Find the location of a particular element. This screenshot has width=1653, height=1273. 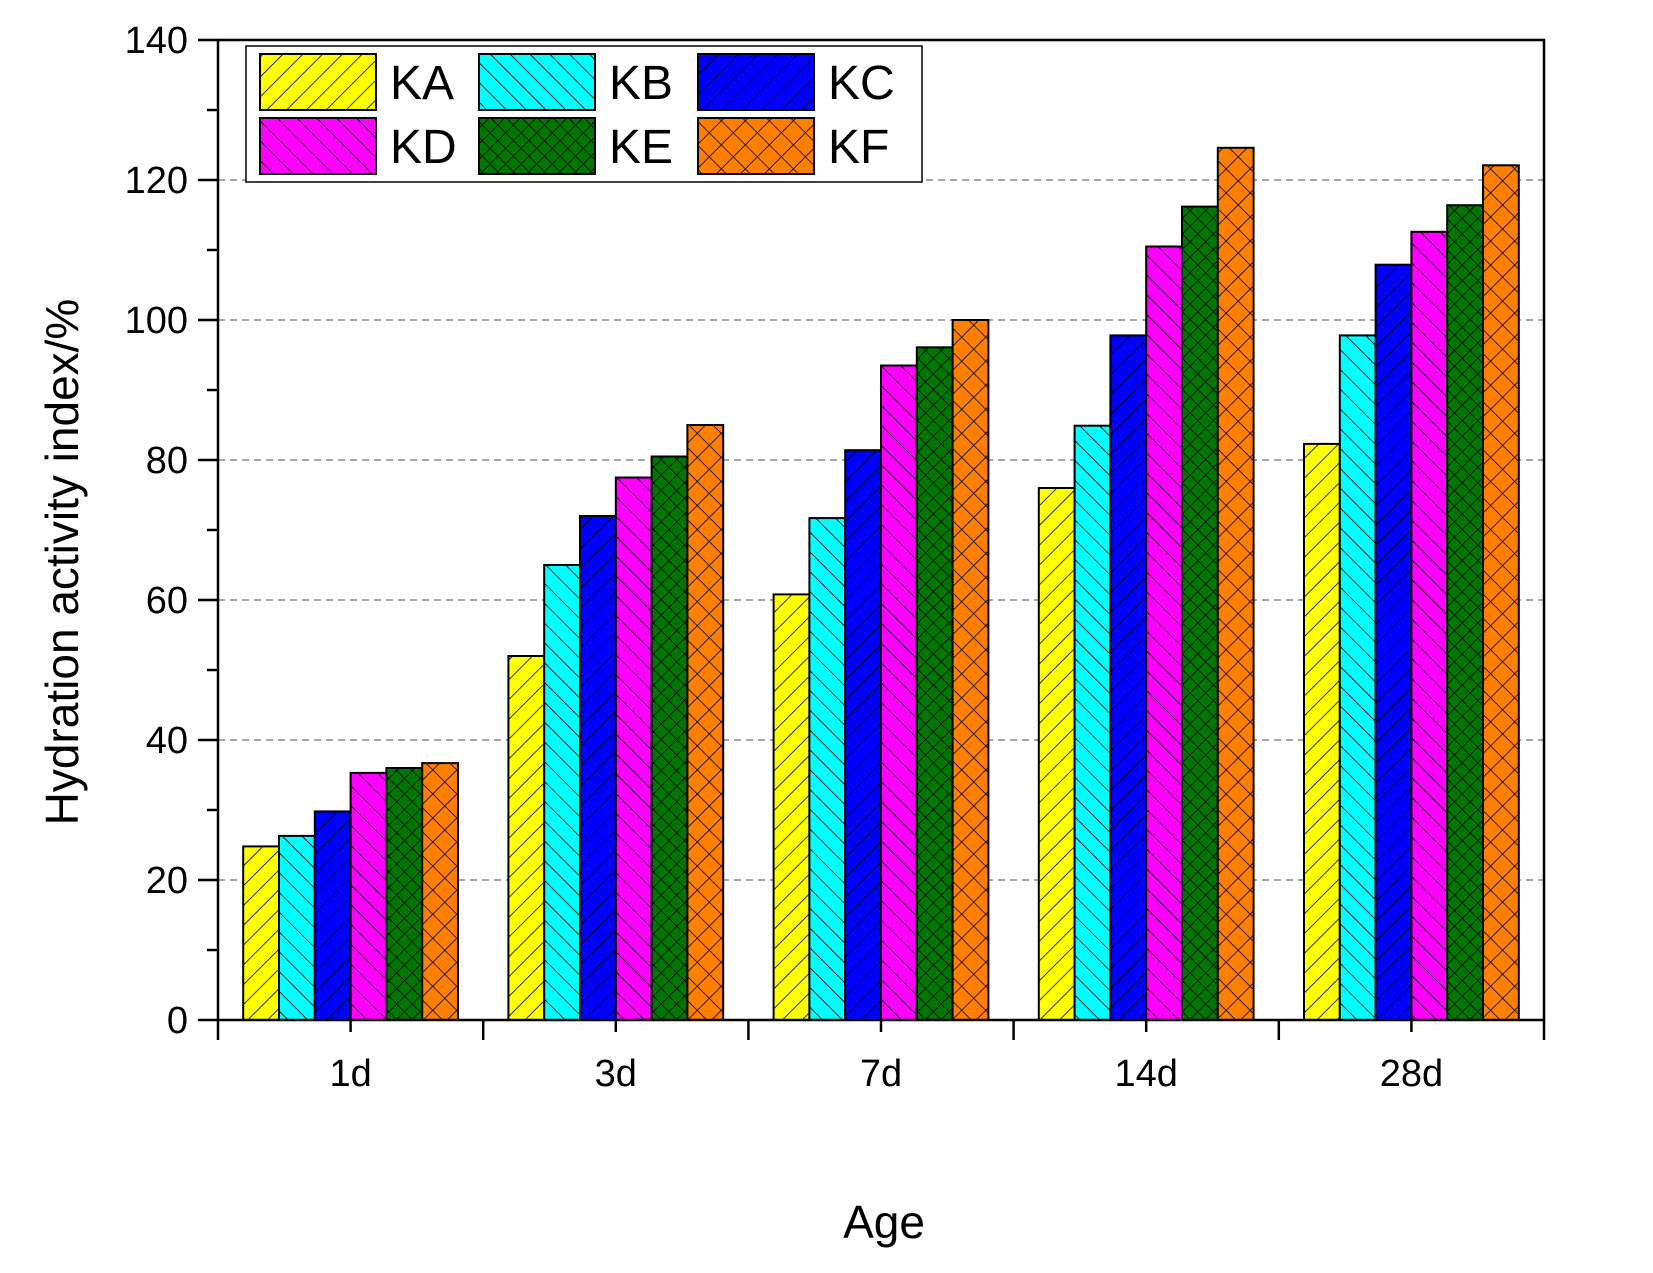

bar-hatch-ka-1d is located at coordinates (261, 933).